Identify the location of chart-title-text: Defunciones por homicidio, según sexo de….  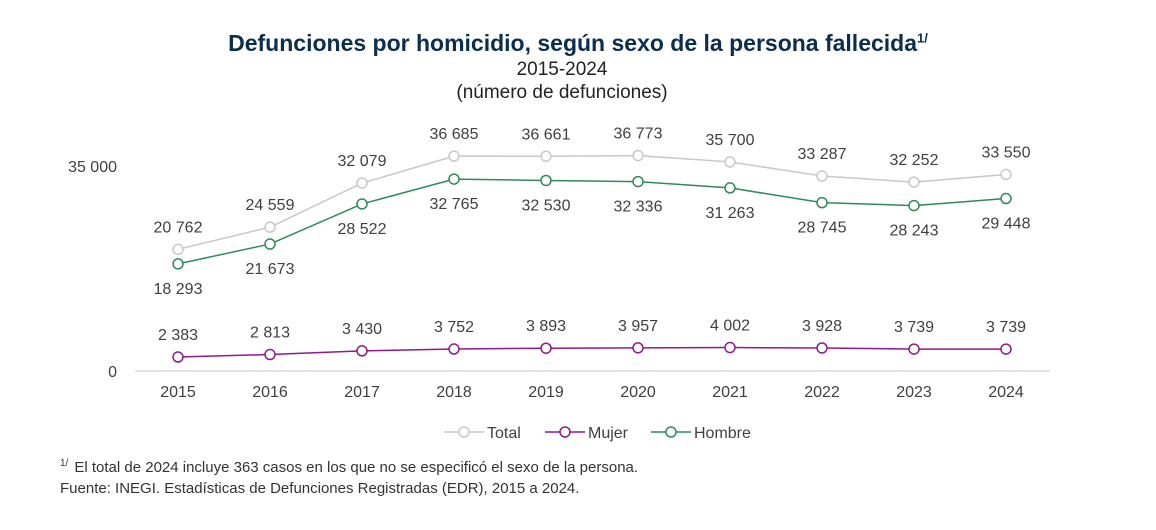
(573, 43).